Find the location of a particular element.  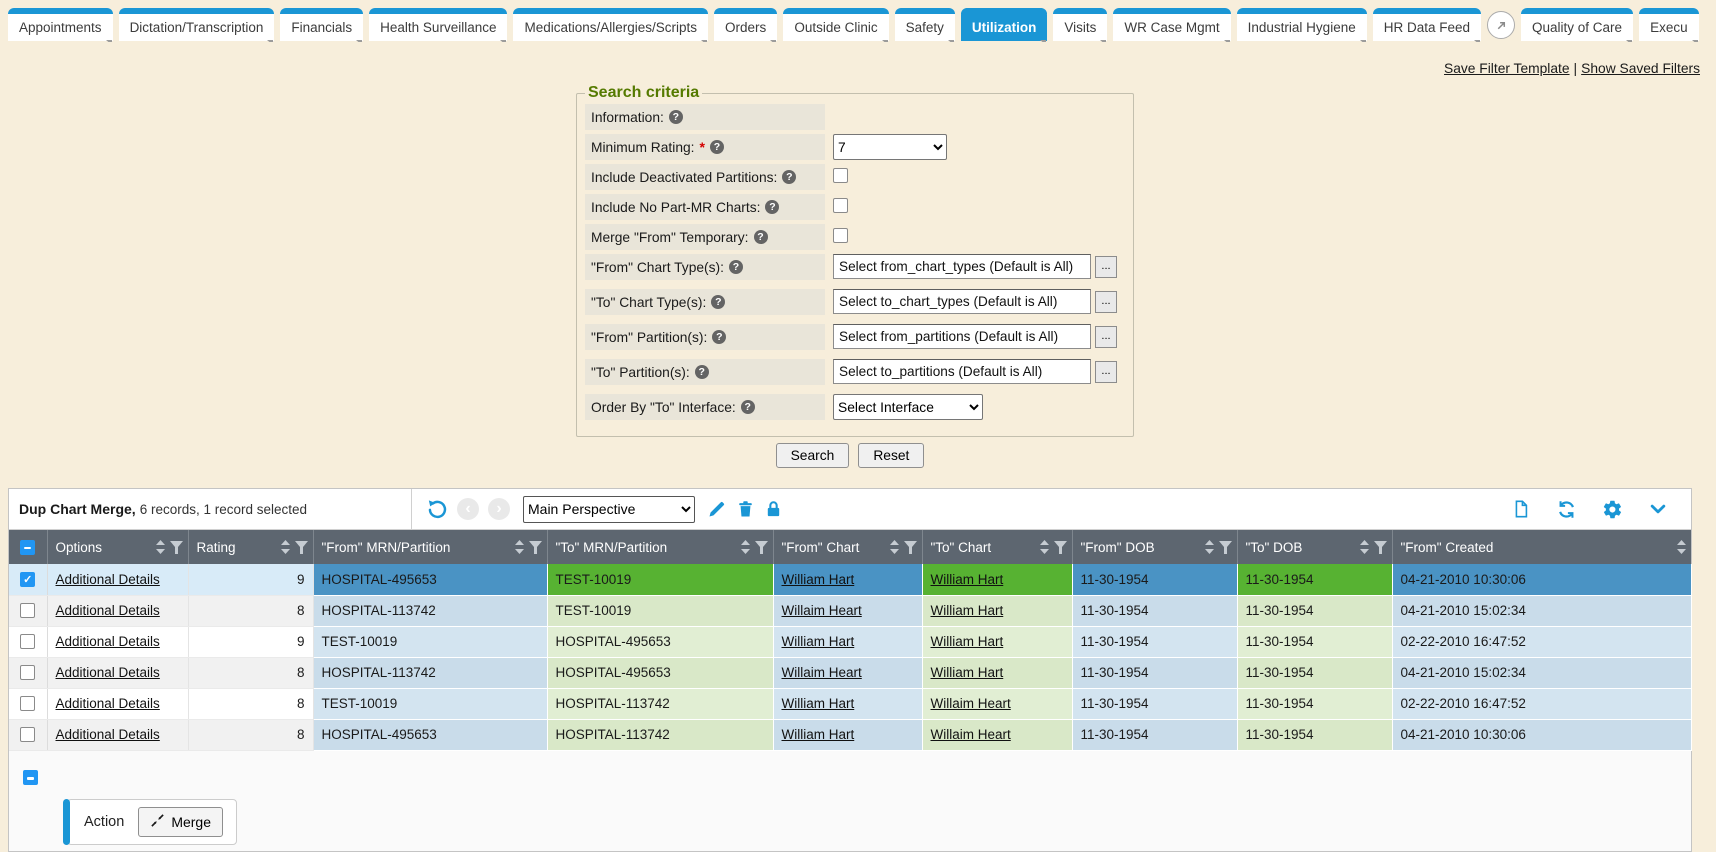

column-header-rating: Rating is located at coordinates (251, 547).